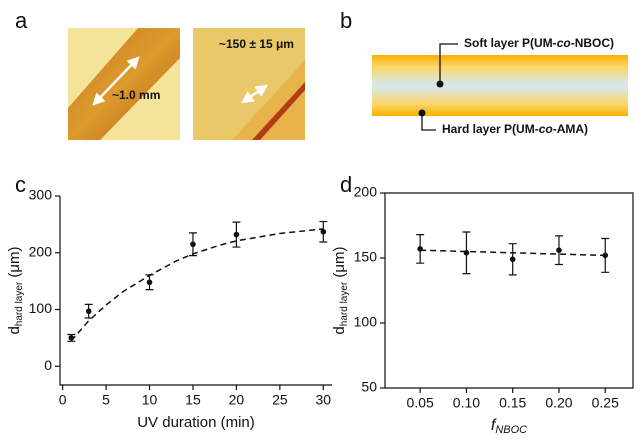 The image size is (639, 440). I want to click on fit-line, so click(197, 285).